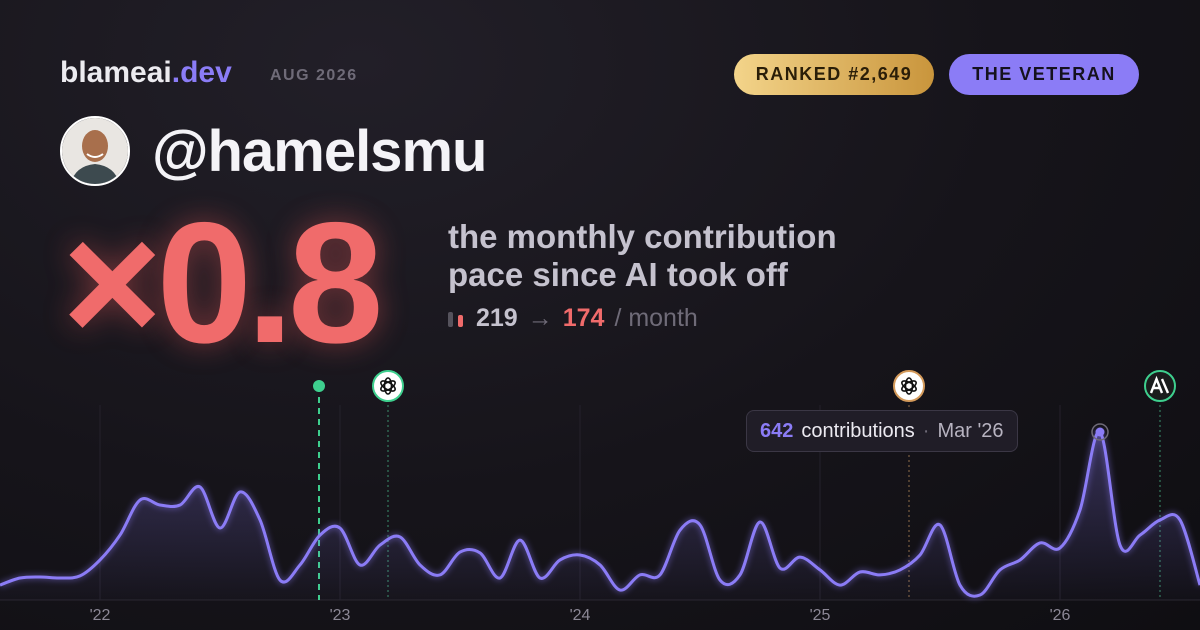  Describe the element at coordinates (540, 318) in the screenshot. I see `arrow: →` at that location.